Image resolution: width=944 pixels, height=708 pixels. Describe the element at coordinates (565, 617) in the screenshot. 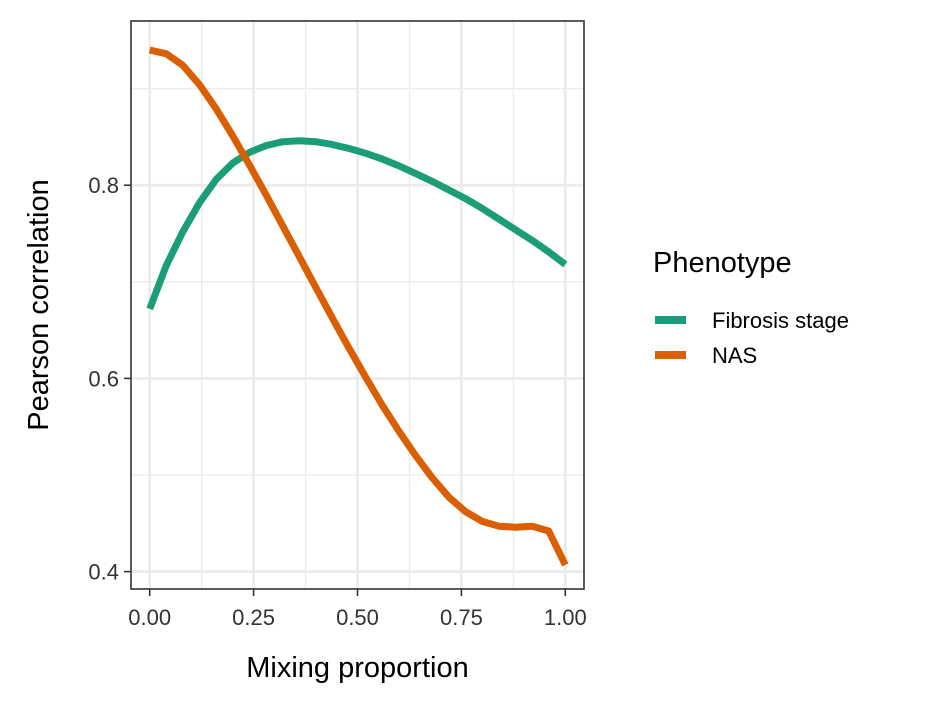

I see `x-tick-label: 1.00` at that location.